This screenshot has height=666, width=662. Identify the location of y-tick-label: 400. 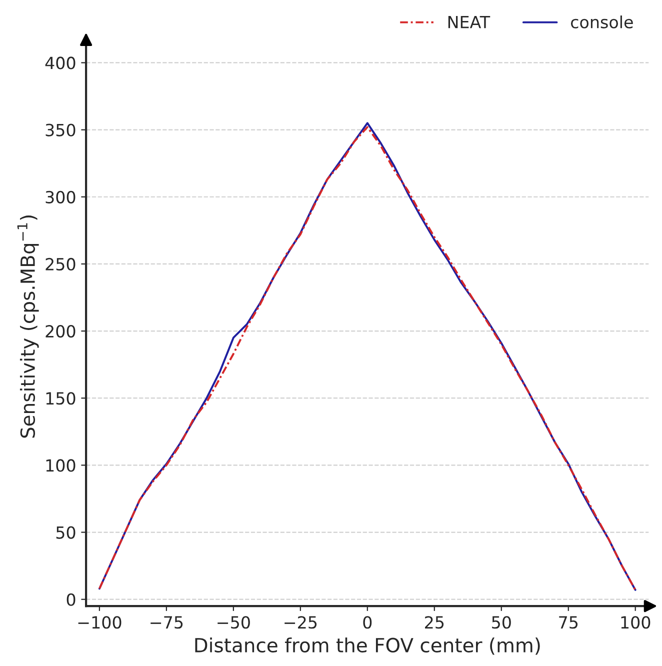
(60, 63).